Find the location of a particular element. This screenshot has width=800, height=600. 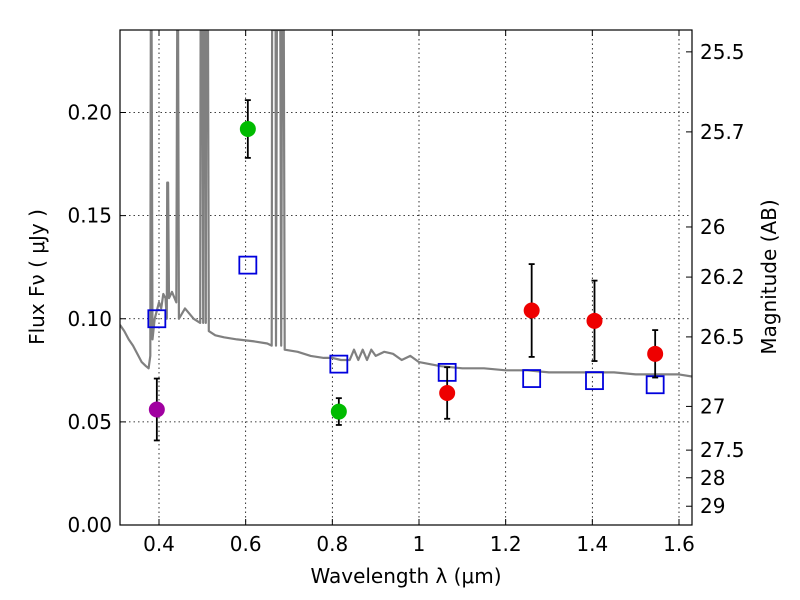

x-tick-label: 0.8 is located at coordinates (332, 544).